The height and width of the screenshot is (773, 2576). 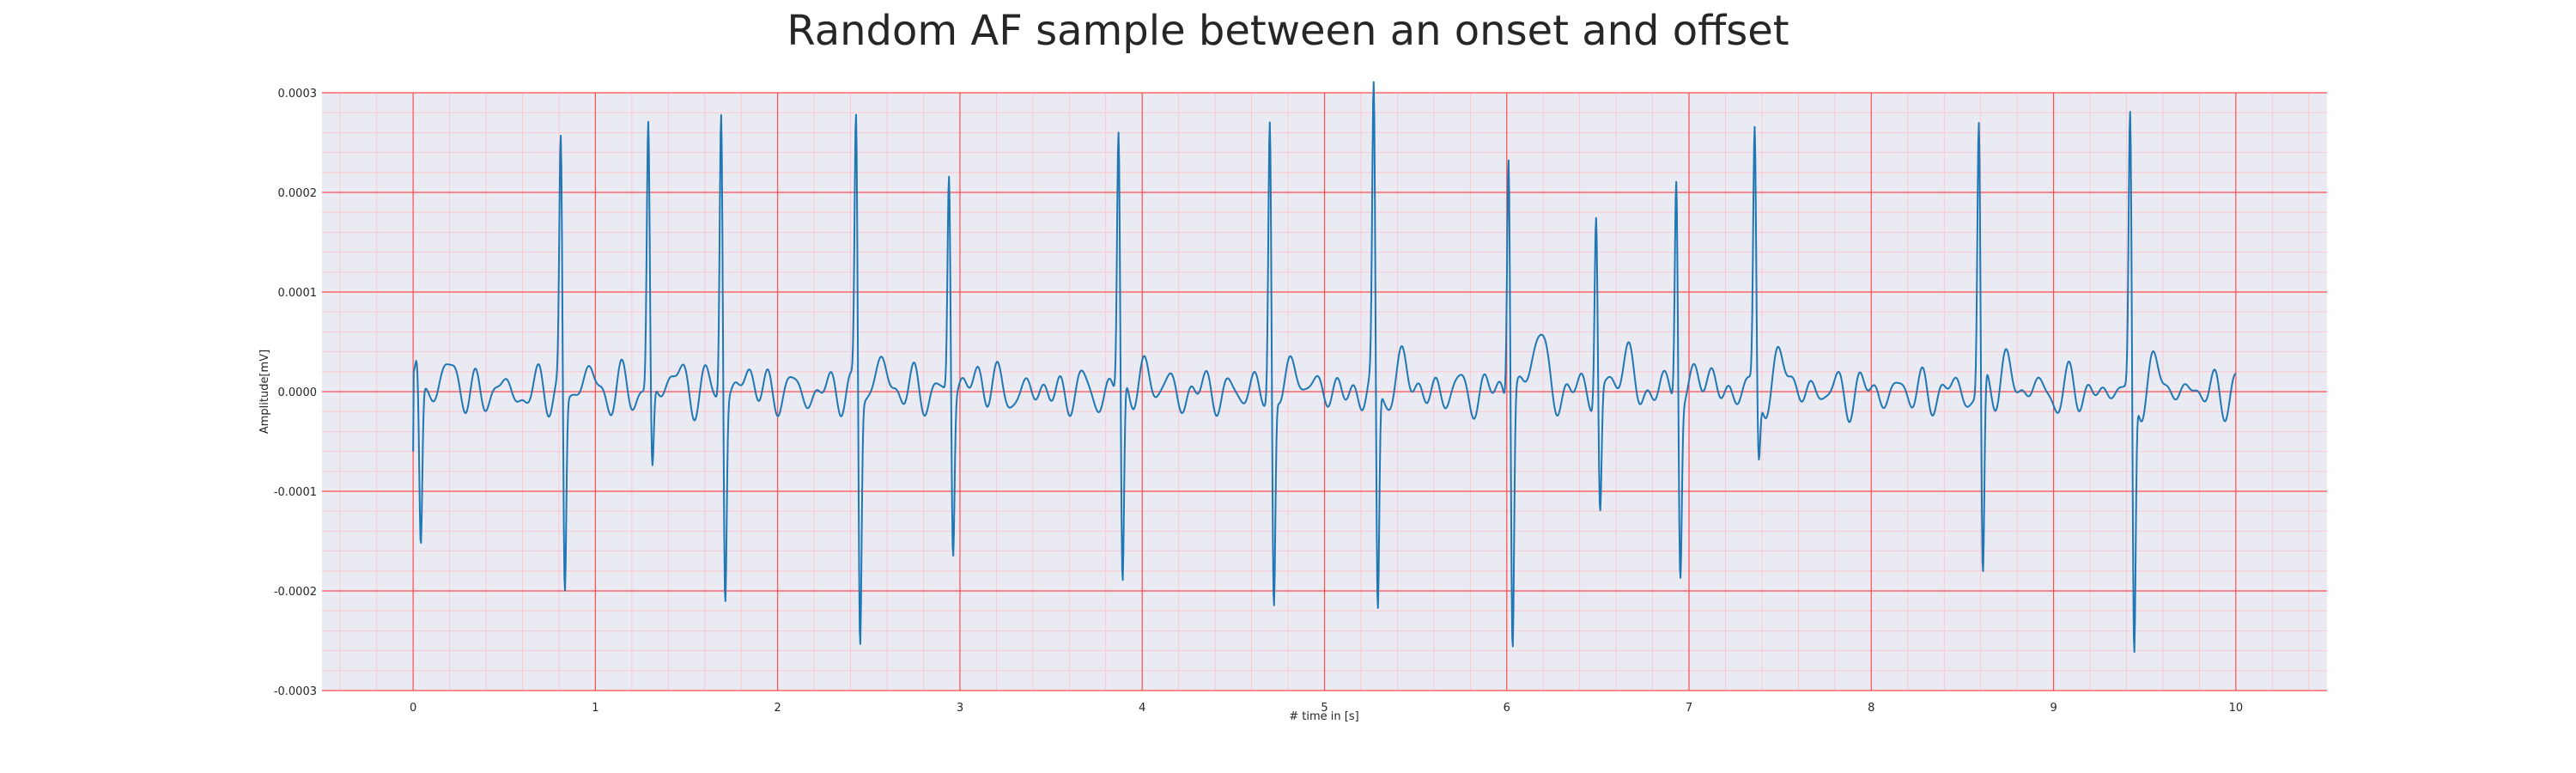 What do you see at coordinates (413, 708) in the screenshot?
I see `x-tick-label: 0` at bounding box center [413, 708].